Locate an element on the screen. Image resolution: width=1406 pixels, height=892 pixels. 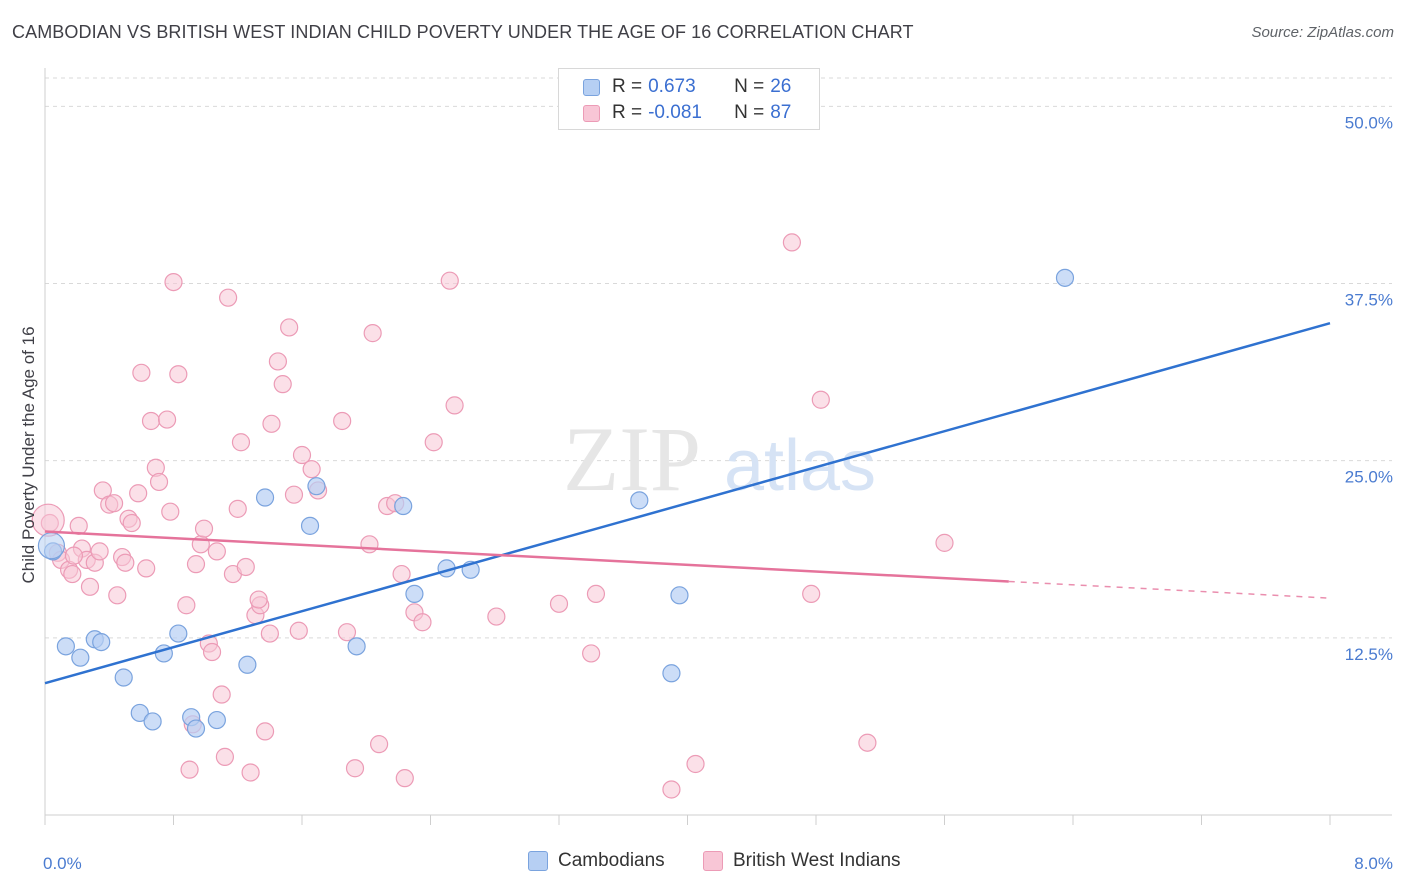
x-tick-label: 8.0% is located at coordinates (1373, 863).